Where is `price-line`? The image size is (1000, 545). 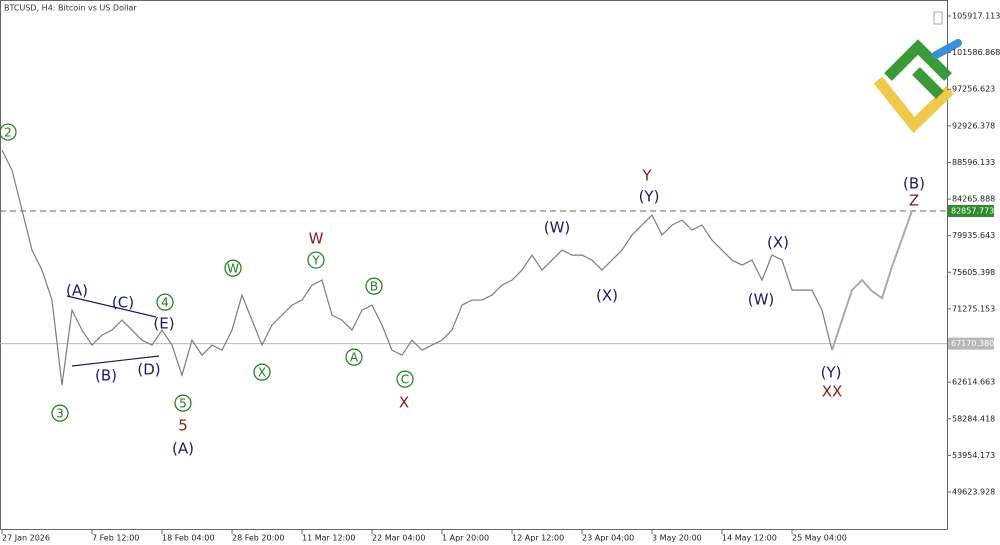 price-line is located at coordinates (872, 280).